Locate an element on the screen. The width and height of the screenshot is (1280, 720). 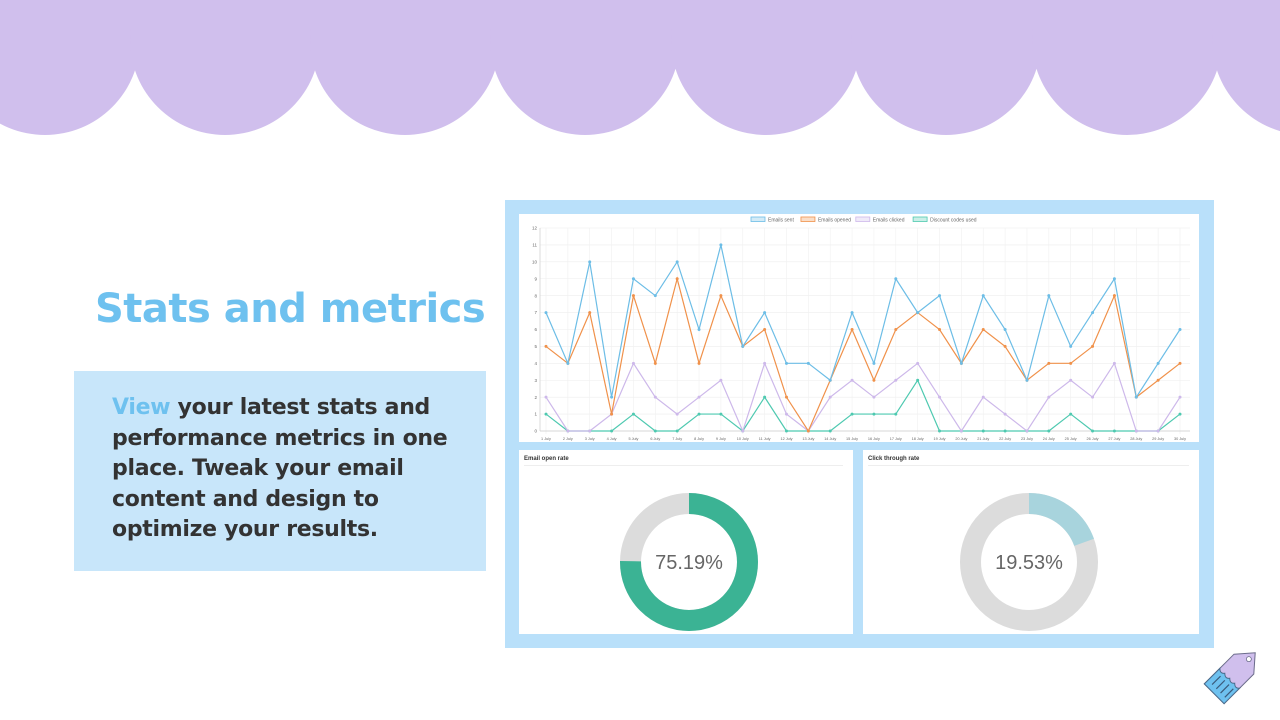
series-emails-sent is located at coordinates (863, 321).